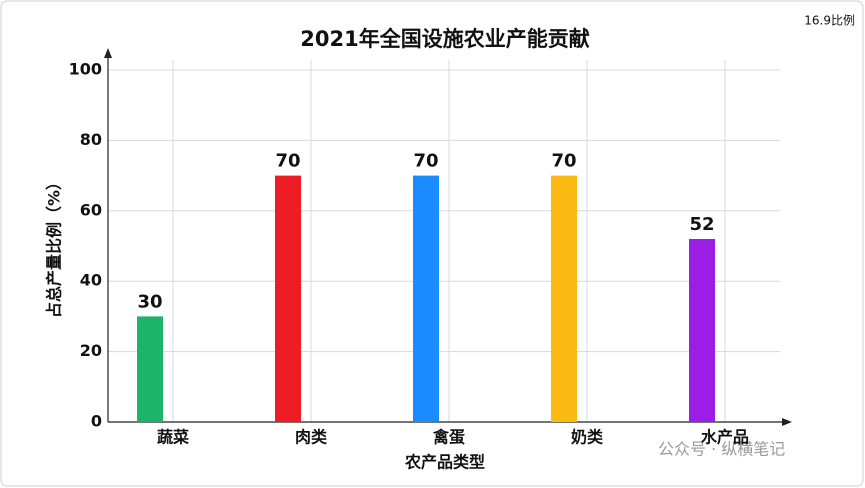  Describe the element at coordinates (444, 462) in the screenshot. I see `x-axis-label: 农产品类型` at that location.